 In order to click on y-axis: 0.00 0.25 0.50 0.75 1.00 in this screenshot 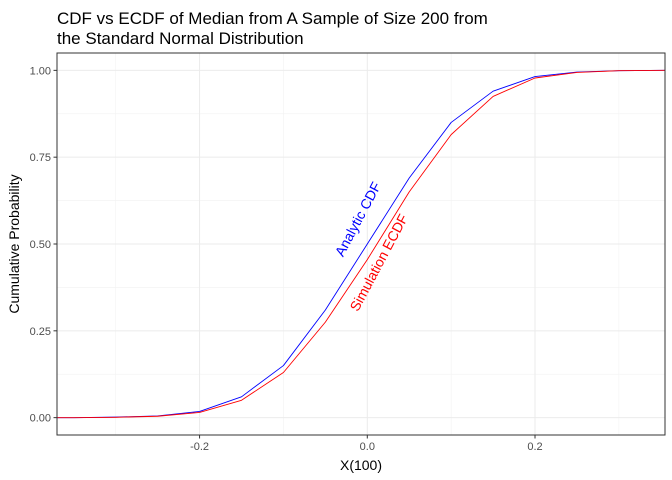, I will do `click(43, 245)`.